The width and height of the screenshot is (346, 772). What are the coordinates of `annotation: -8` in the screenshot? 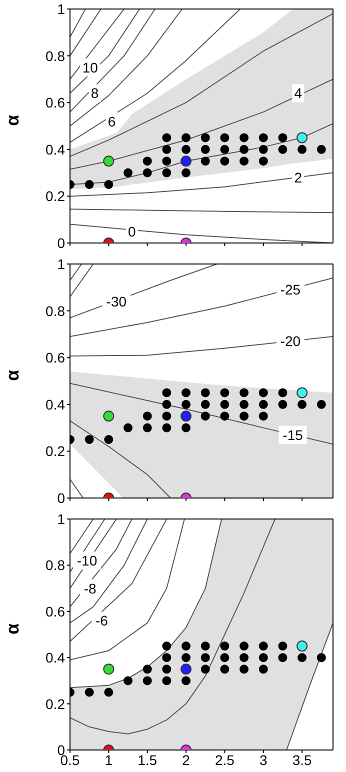 It's located at (90, 588).